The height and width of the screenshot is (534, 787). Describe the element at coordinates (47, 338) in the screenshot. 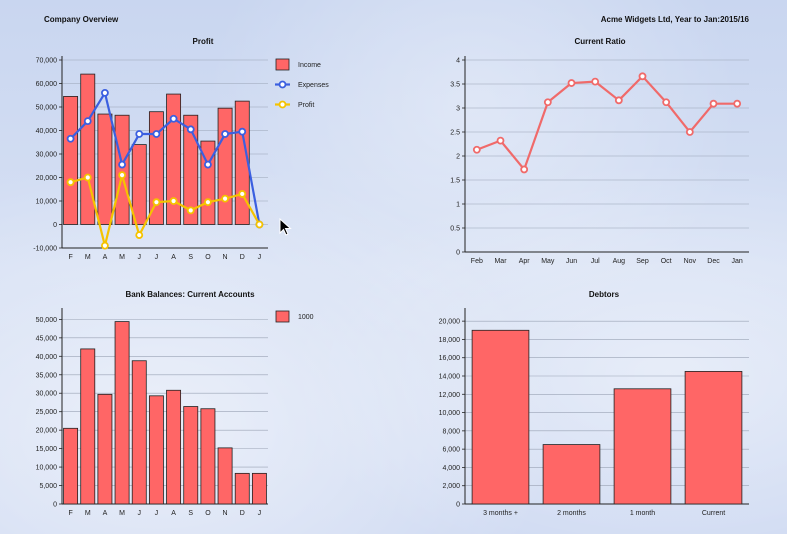

I see `y-tick-label: 45,000` at that location.